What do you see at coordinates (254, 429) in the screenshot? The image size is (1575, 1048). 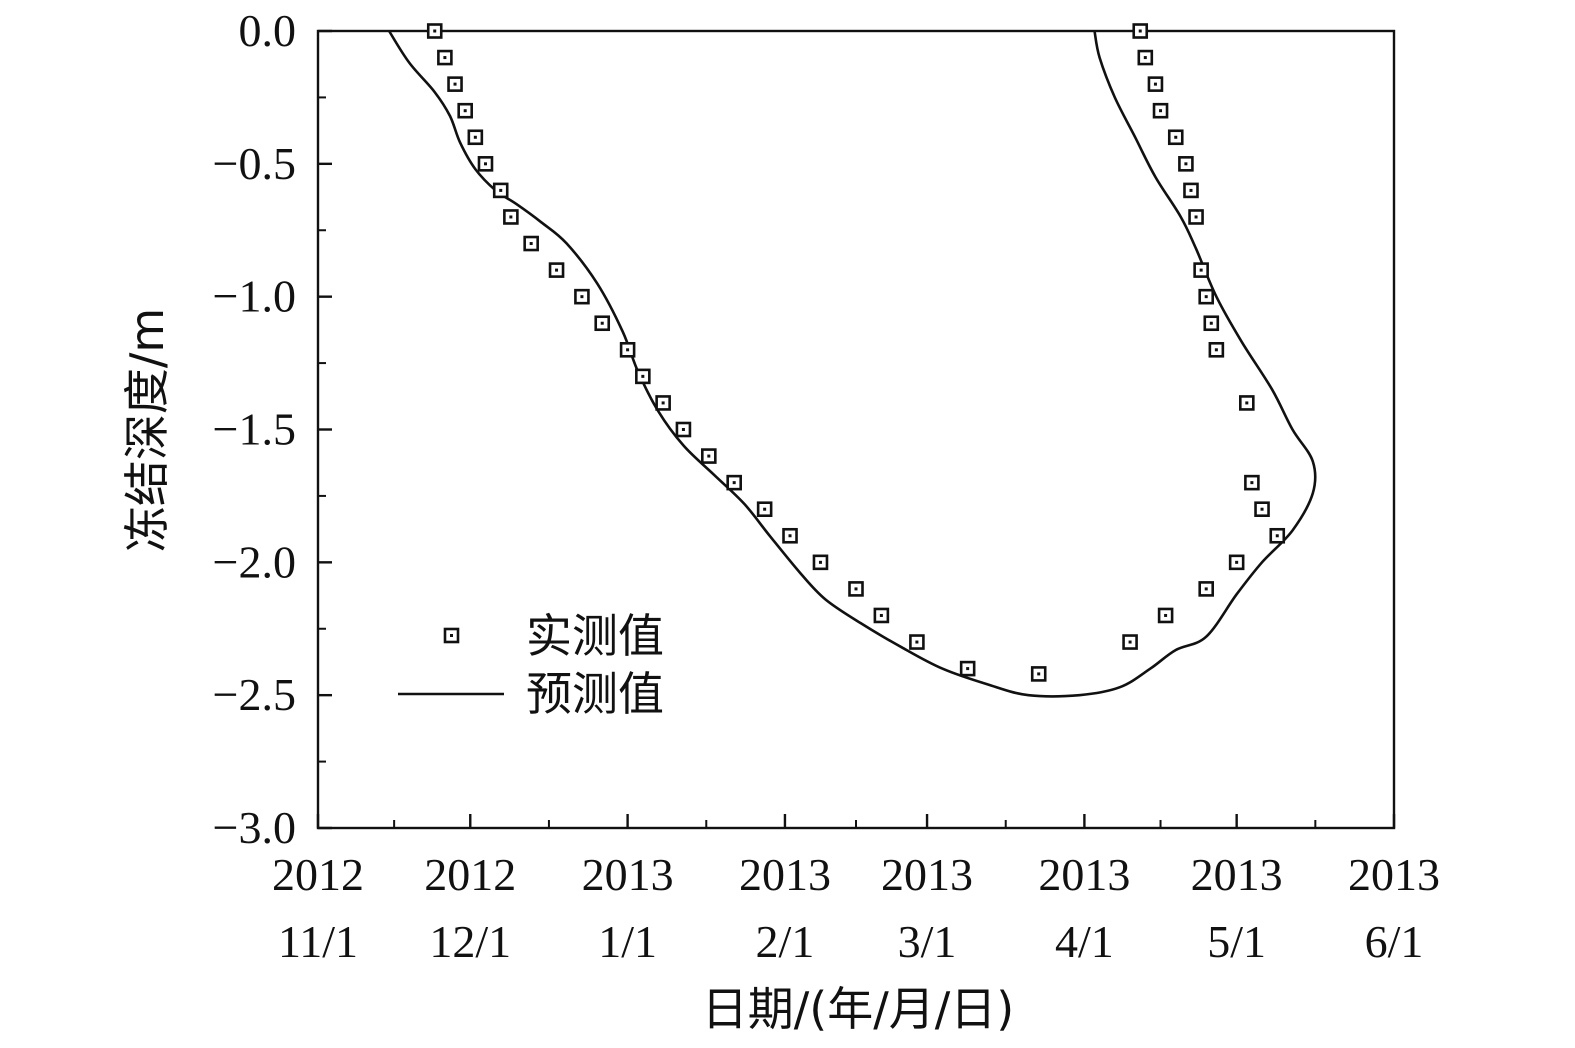 I see `y-tick-label: −1.5` at bounding box center [254, 429].